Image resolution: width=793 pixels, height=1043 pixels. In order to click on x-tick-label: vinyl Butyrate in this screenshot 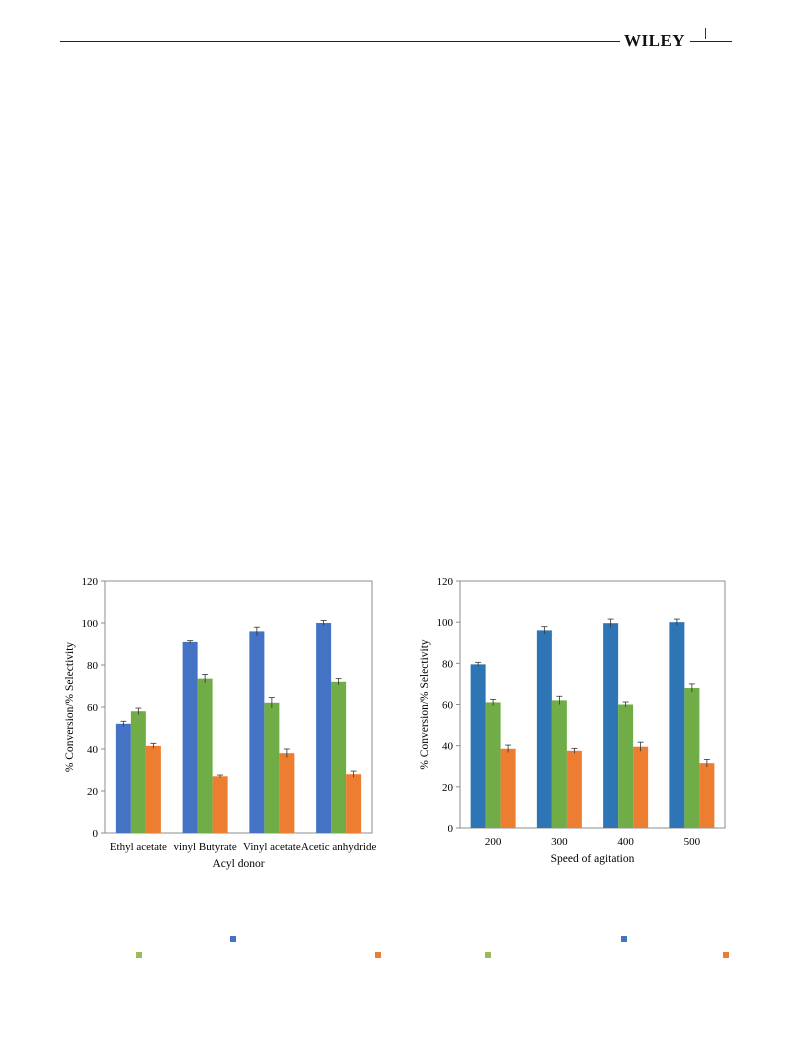, I will do `click(205, 847)`.